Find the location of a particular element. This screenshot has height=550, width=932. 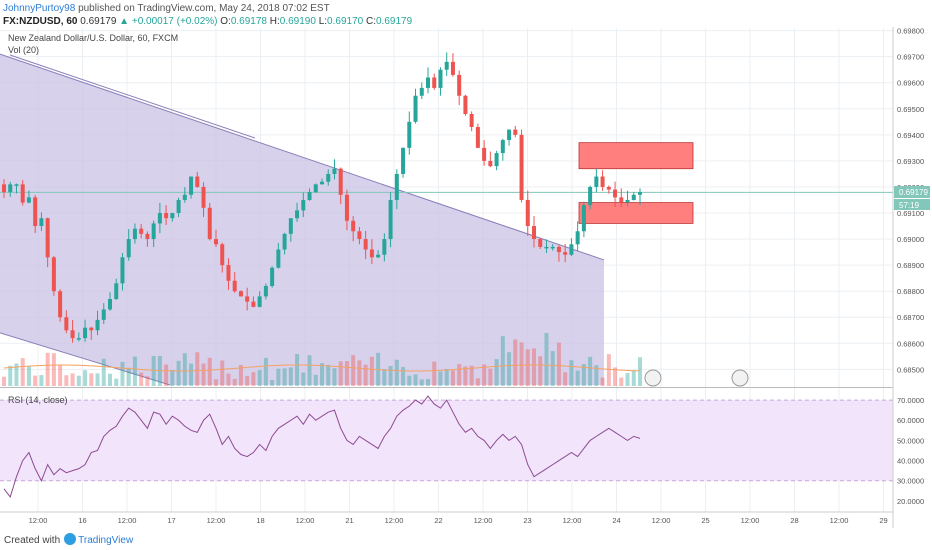

created-with-text: Created with is located at coordinates (32, 540).